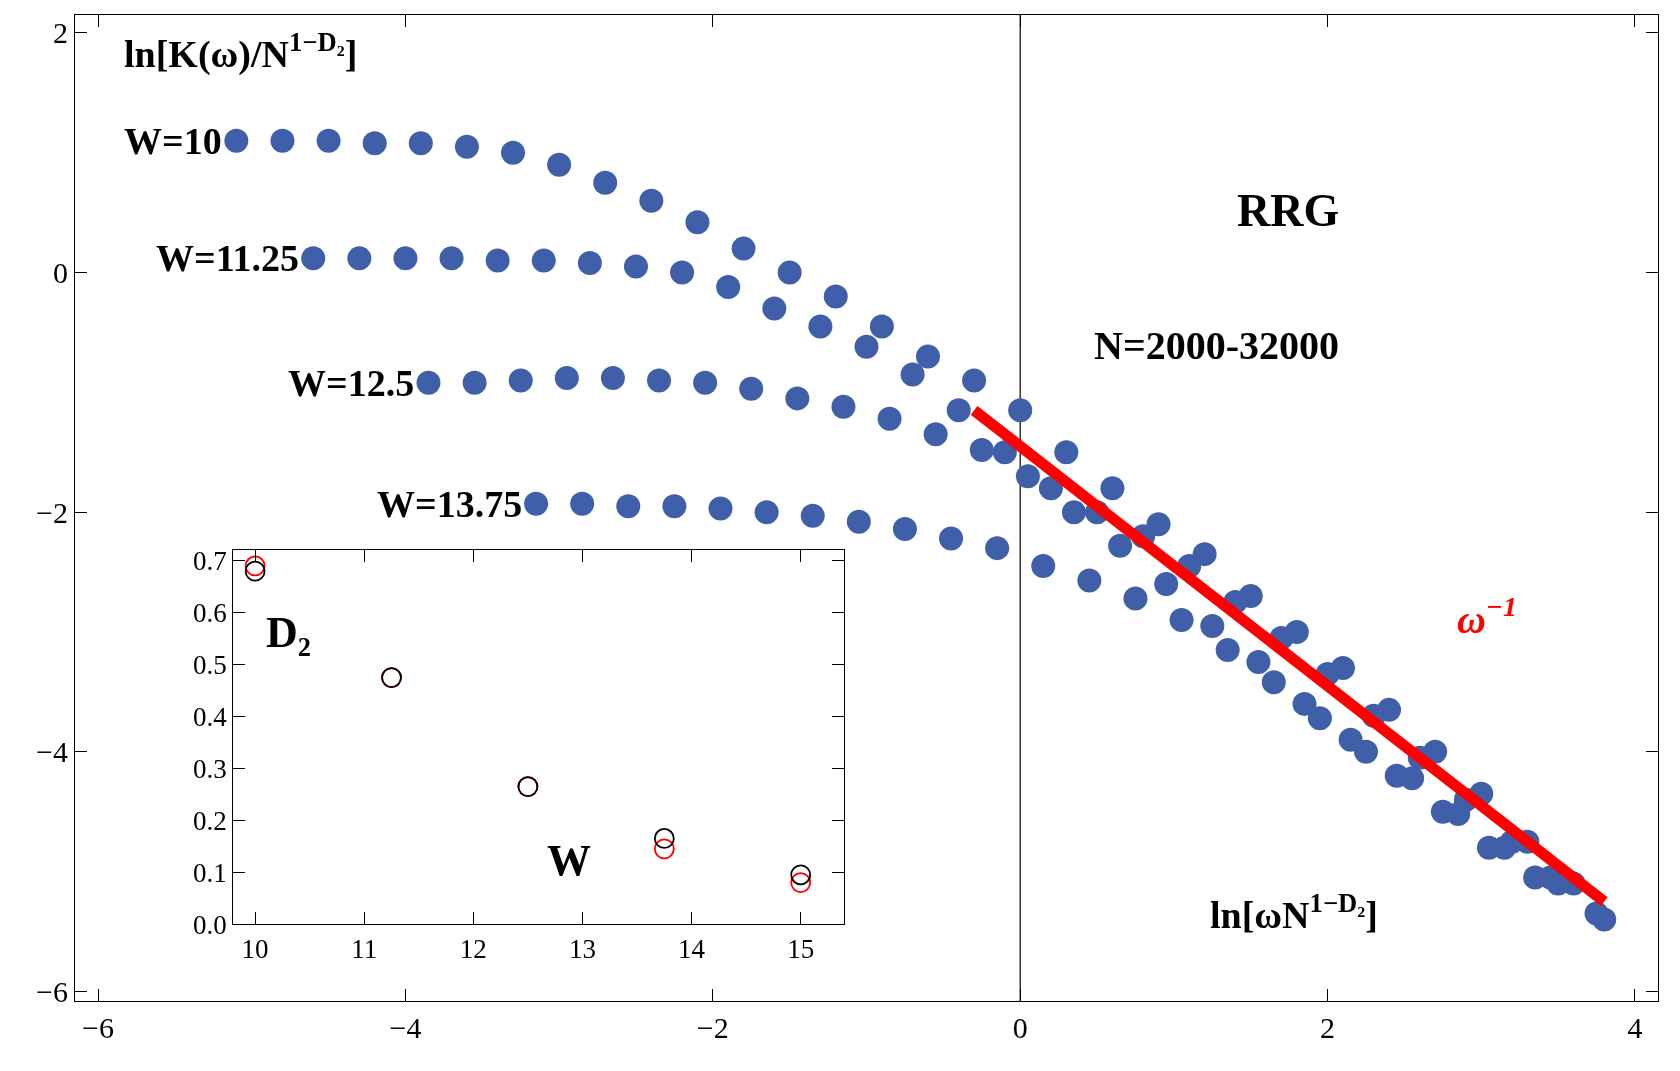  Describe the element at coordinates (692, 948) in the screenshot. I see `x-tick-label: 14` at that location.